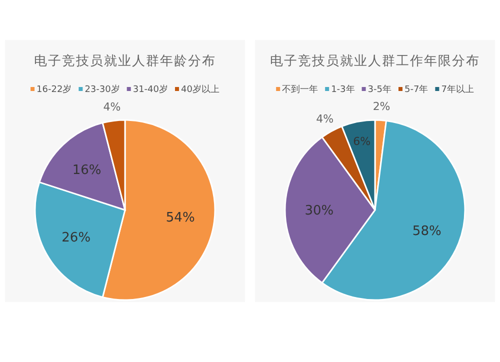 Image resolution: width=500 pixels, height=362 pixels. What do you see at coordinates (76, 238) in the screenshot?
I see `data-label: 26%` at bounding box center [76, 238].